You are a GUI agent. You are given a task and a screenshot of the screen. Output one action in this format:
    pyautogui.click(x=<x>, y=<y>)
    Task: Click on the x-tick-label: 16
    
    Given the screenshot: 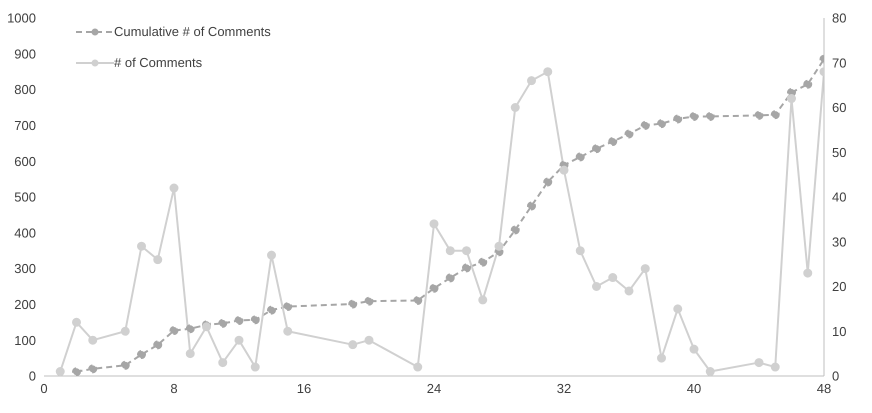 What is the action you would take?
    pyautogui.click(x=304, y=388)
    